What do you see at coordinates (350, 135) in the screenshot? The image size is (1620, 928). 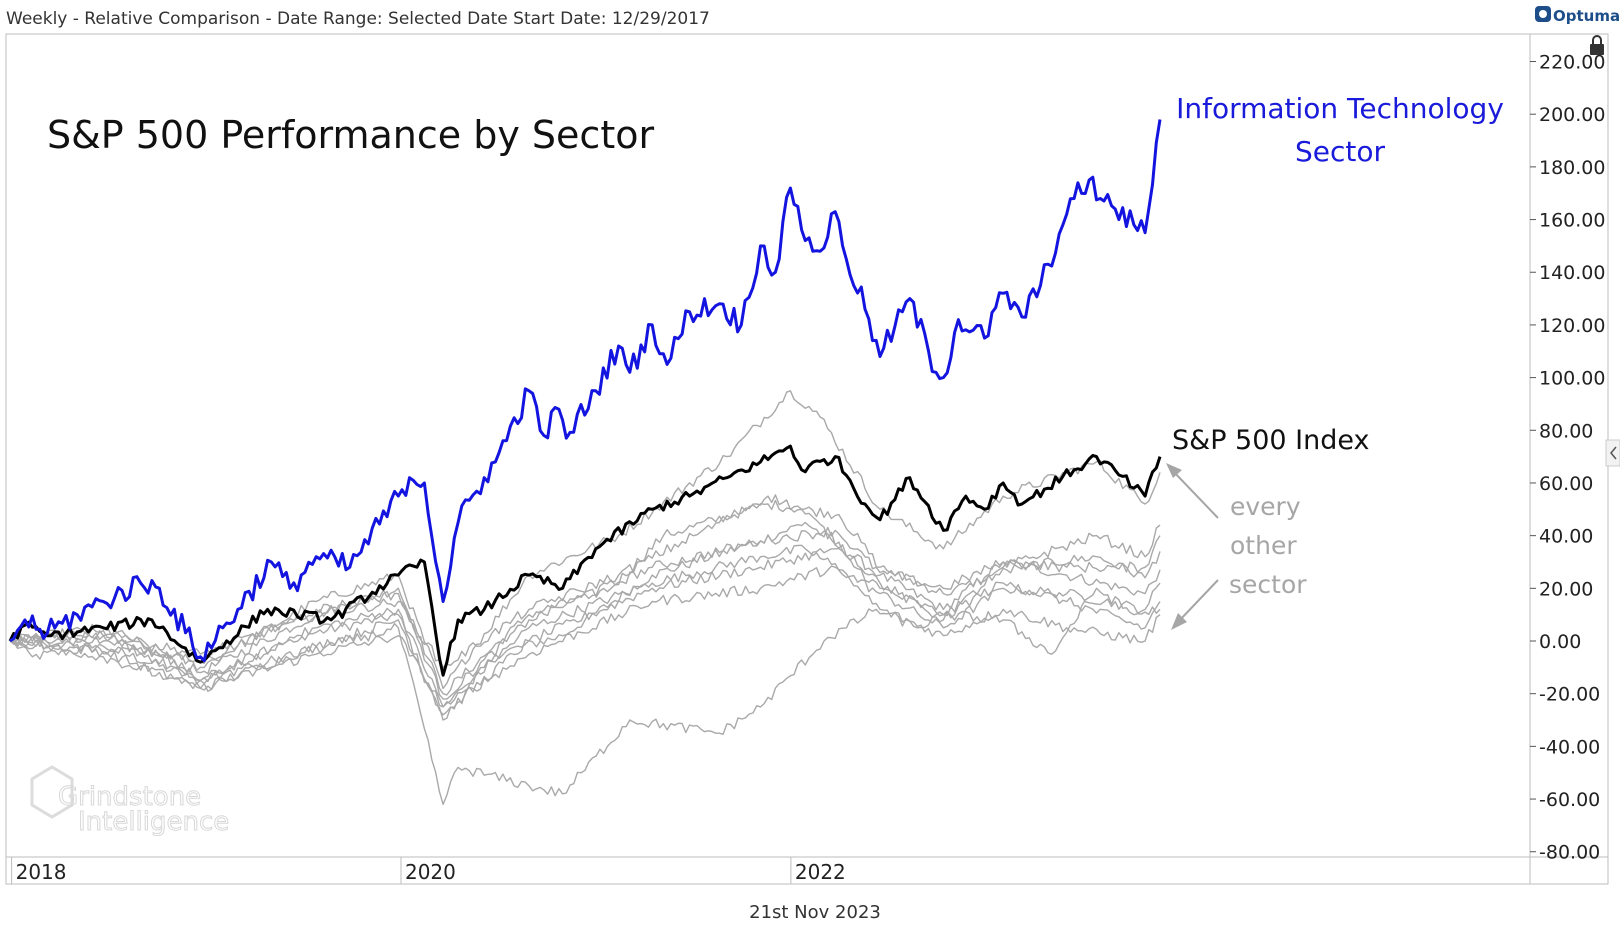 I see `chart-title: S&P 500 Performance by Sector` at bounding box center [350, 135].